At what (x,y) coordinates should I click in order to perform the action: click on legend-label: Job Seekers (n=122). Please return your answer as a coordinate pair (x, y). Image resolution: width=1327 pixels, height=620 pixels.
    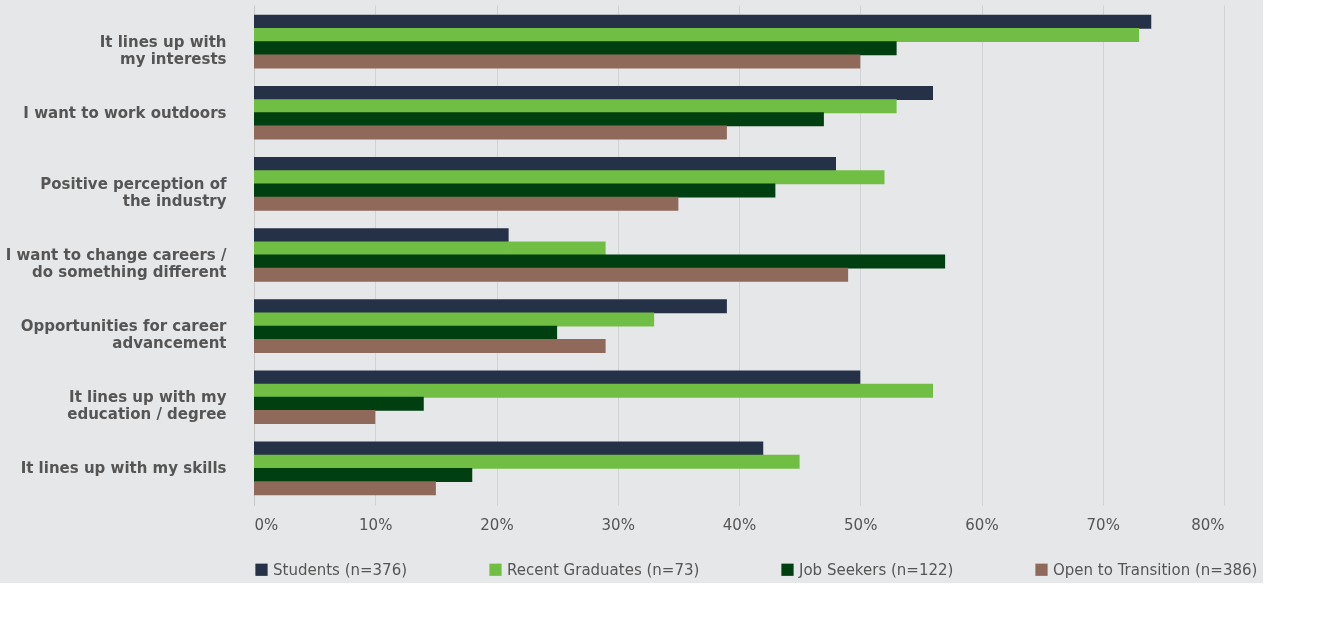
    Looking at the image, I should click on (876, 569).